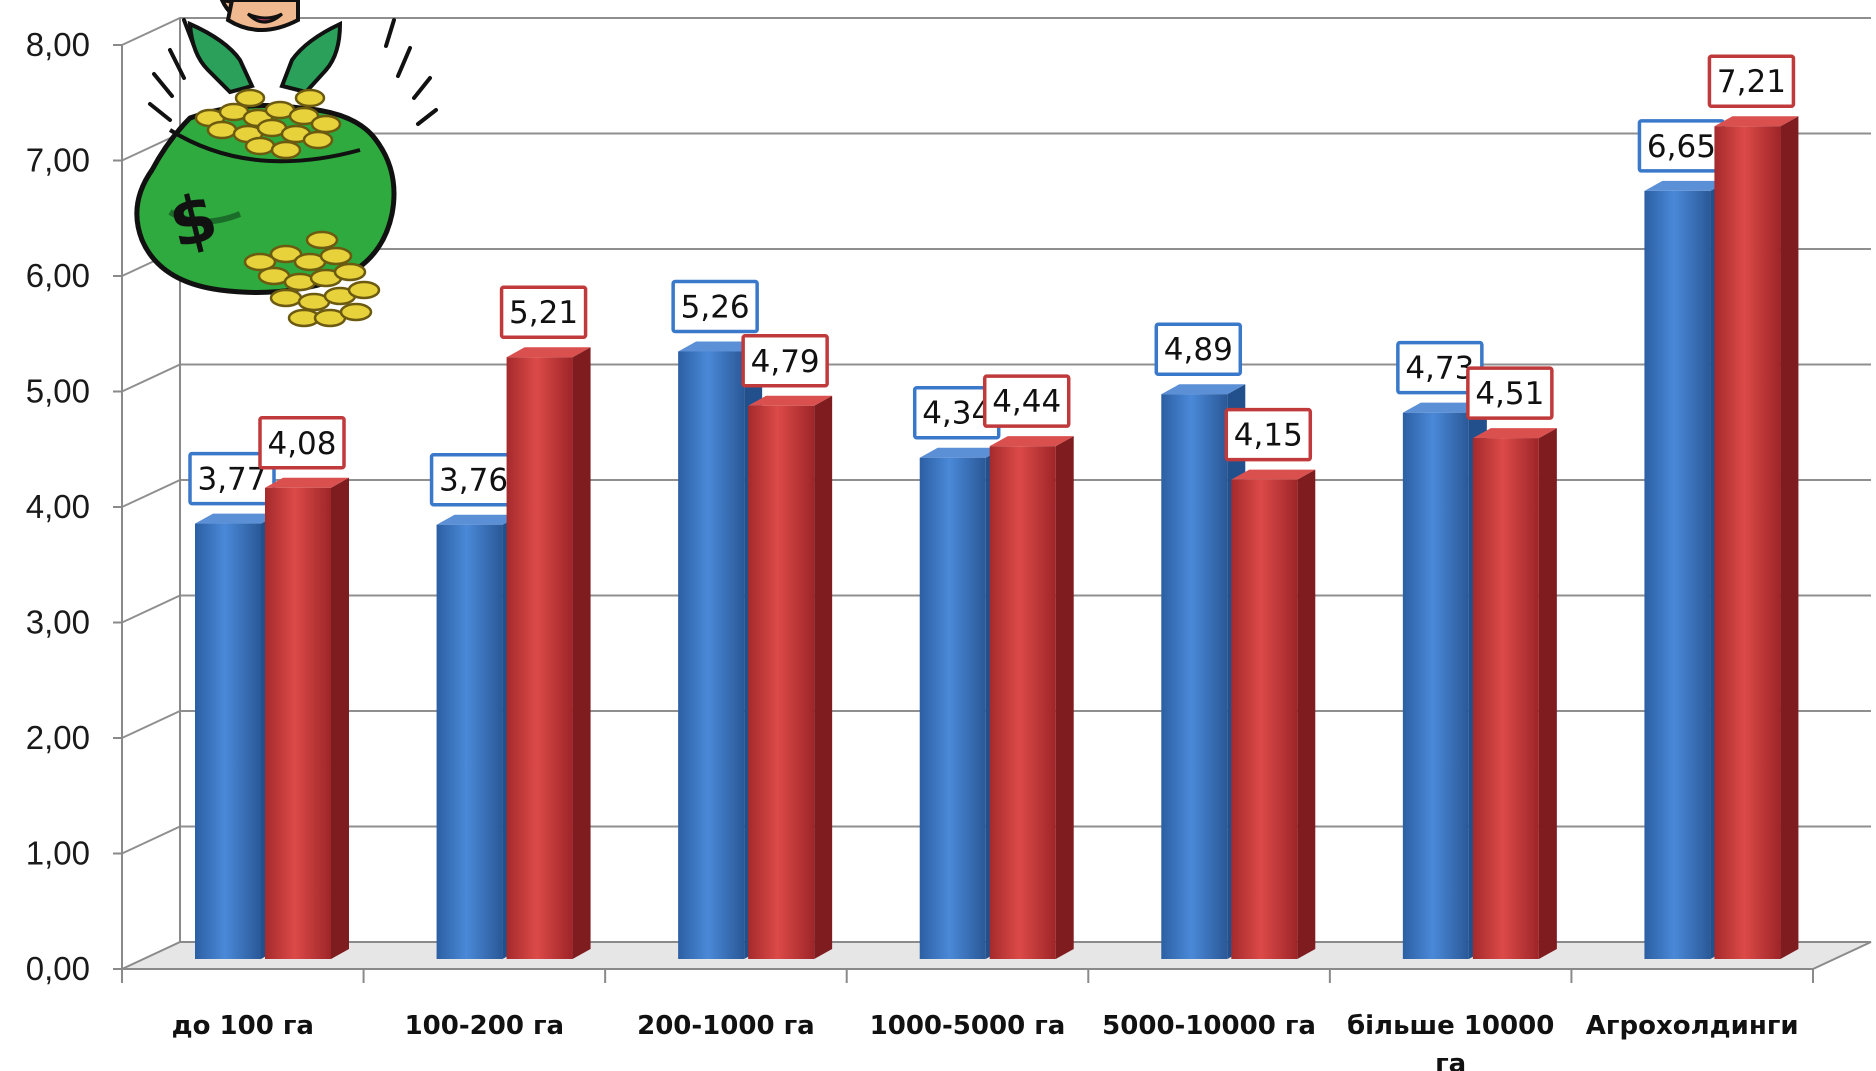 This screenshot has height=1071, width=1876. I want to click on y-tick-label: 1,00, so click(58, 853).